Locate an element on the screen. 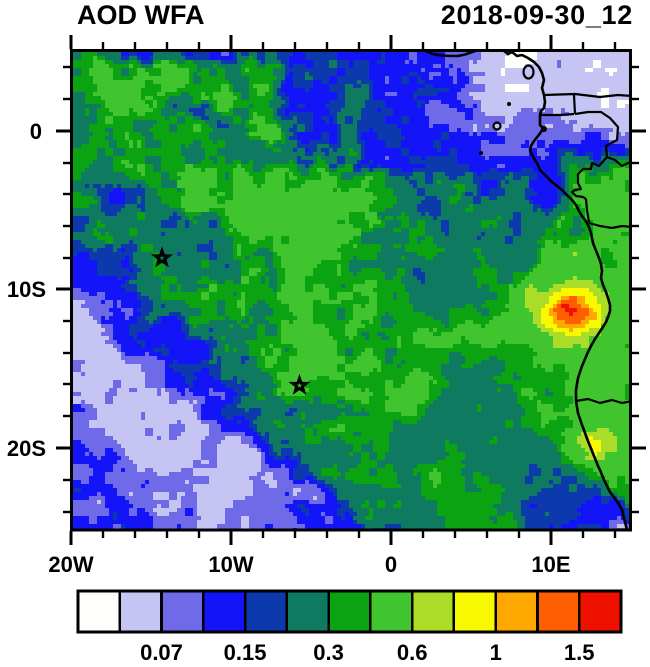 The image size is (650, 667). svg-text: 1.5 is located at coordinates (579, 652).